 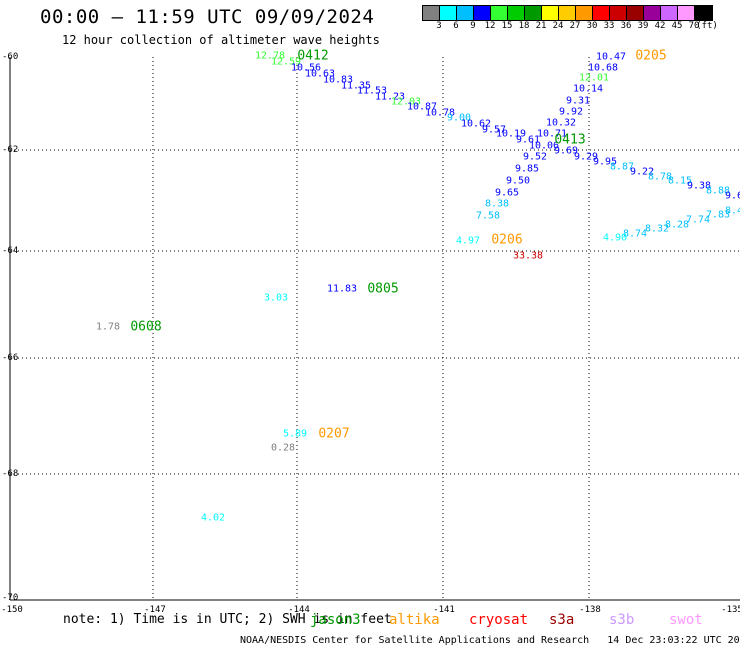 I want to click on color-legend-label: 3, so click(x=439, y=26).